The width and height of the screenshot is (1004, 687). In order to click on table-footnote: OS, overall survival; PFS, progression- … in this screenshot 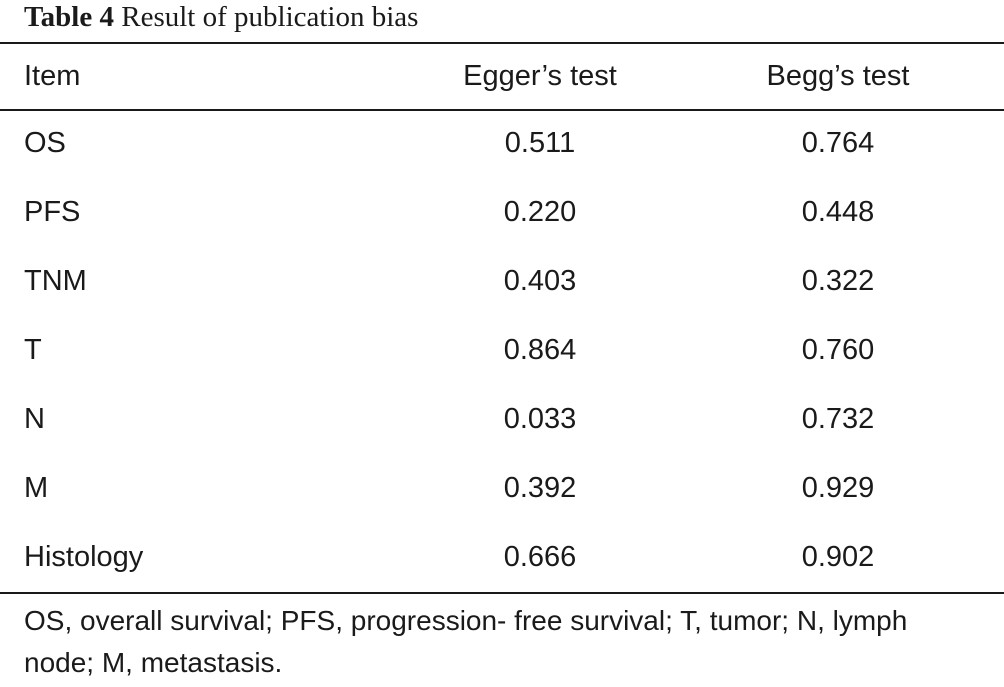, I will do `click(466, 641)`.